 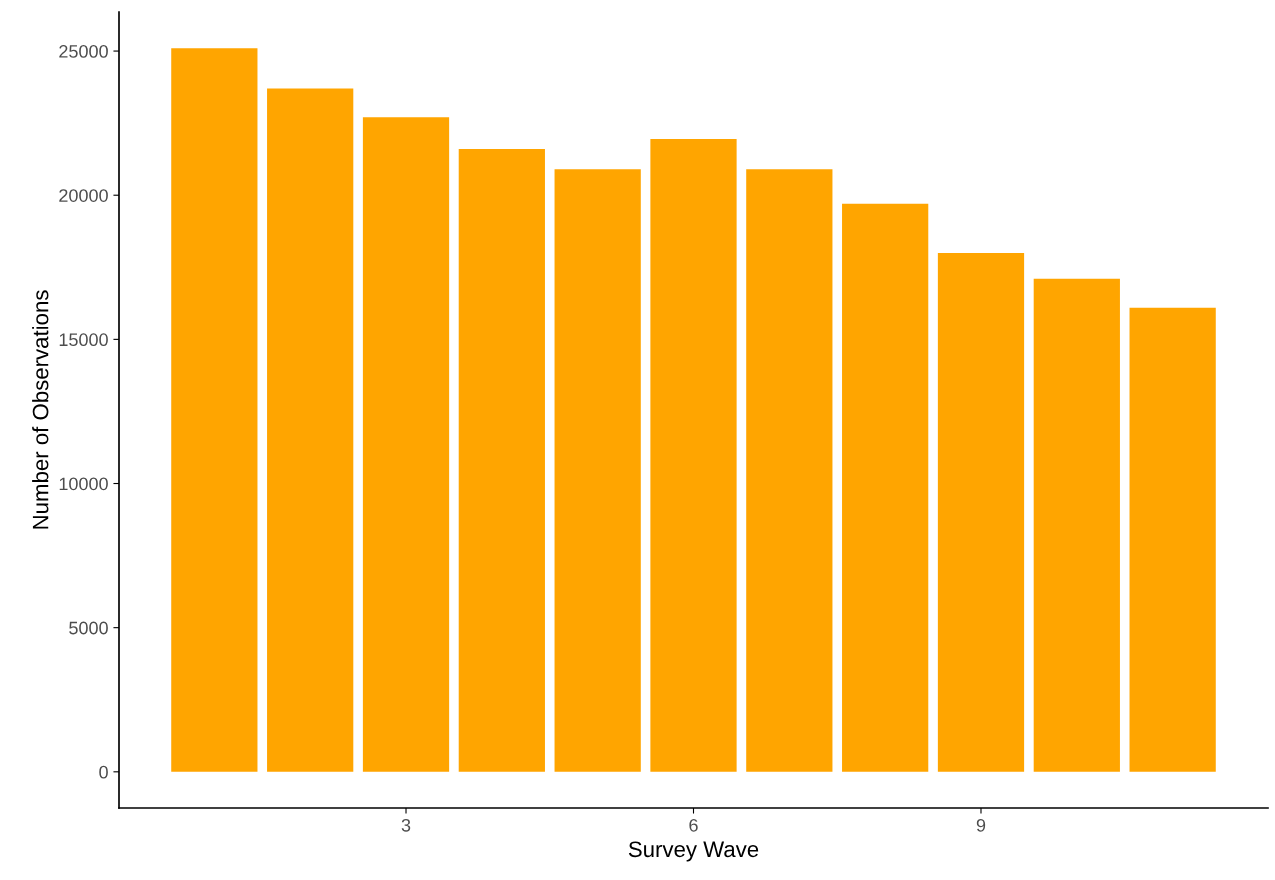 What do you see at coordinates (103, 772) in the screenshot?
I see `y-tick-label: 0` at bounding box center [103, 772].